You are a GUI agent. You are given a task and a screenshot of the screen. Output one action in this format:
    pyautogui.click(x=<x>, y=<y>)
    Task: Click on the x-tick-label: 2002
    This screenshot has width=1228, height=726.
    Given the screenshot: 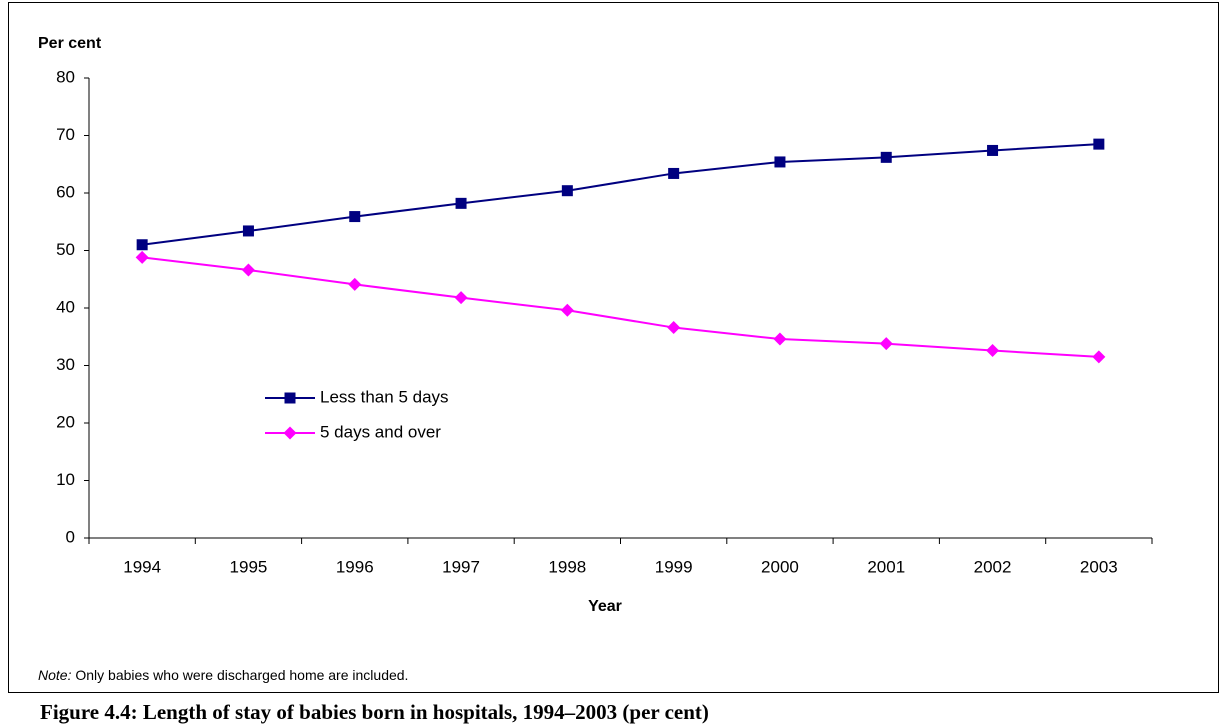 What is the action you would take?
    pyautogui.click(x=993, y=566)
    